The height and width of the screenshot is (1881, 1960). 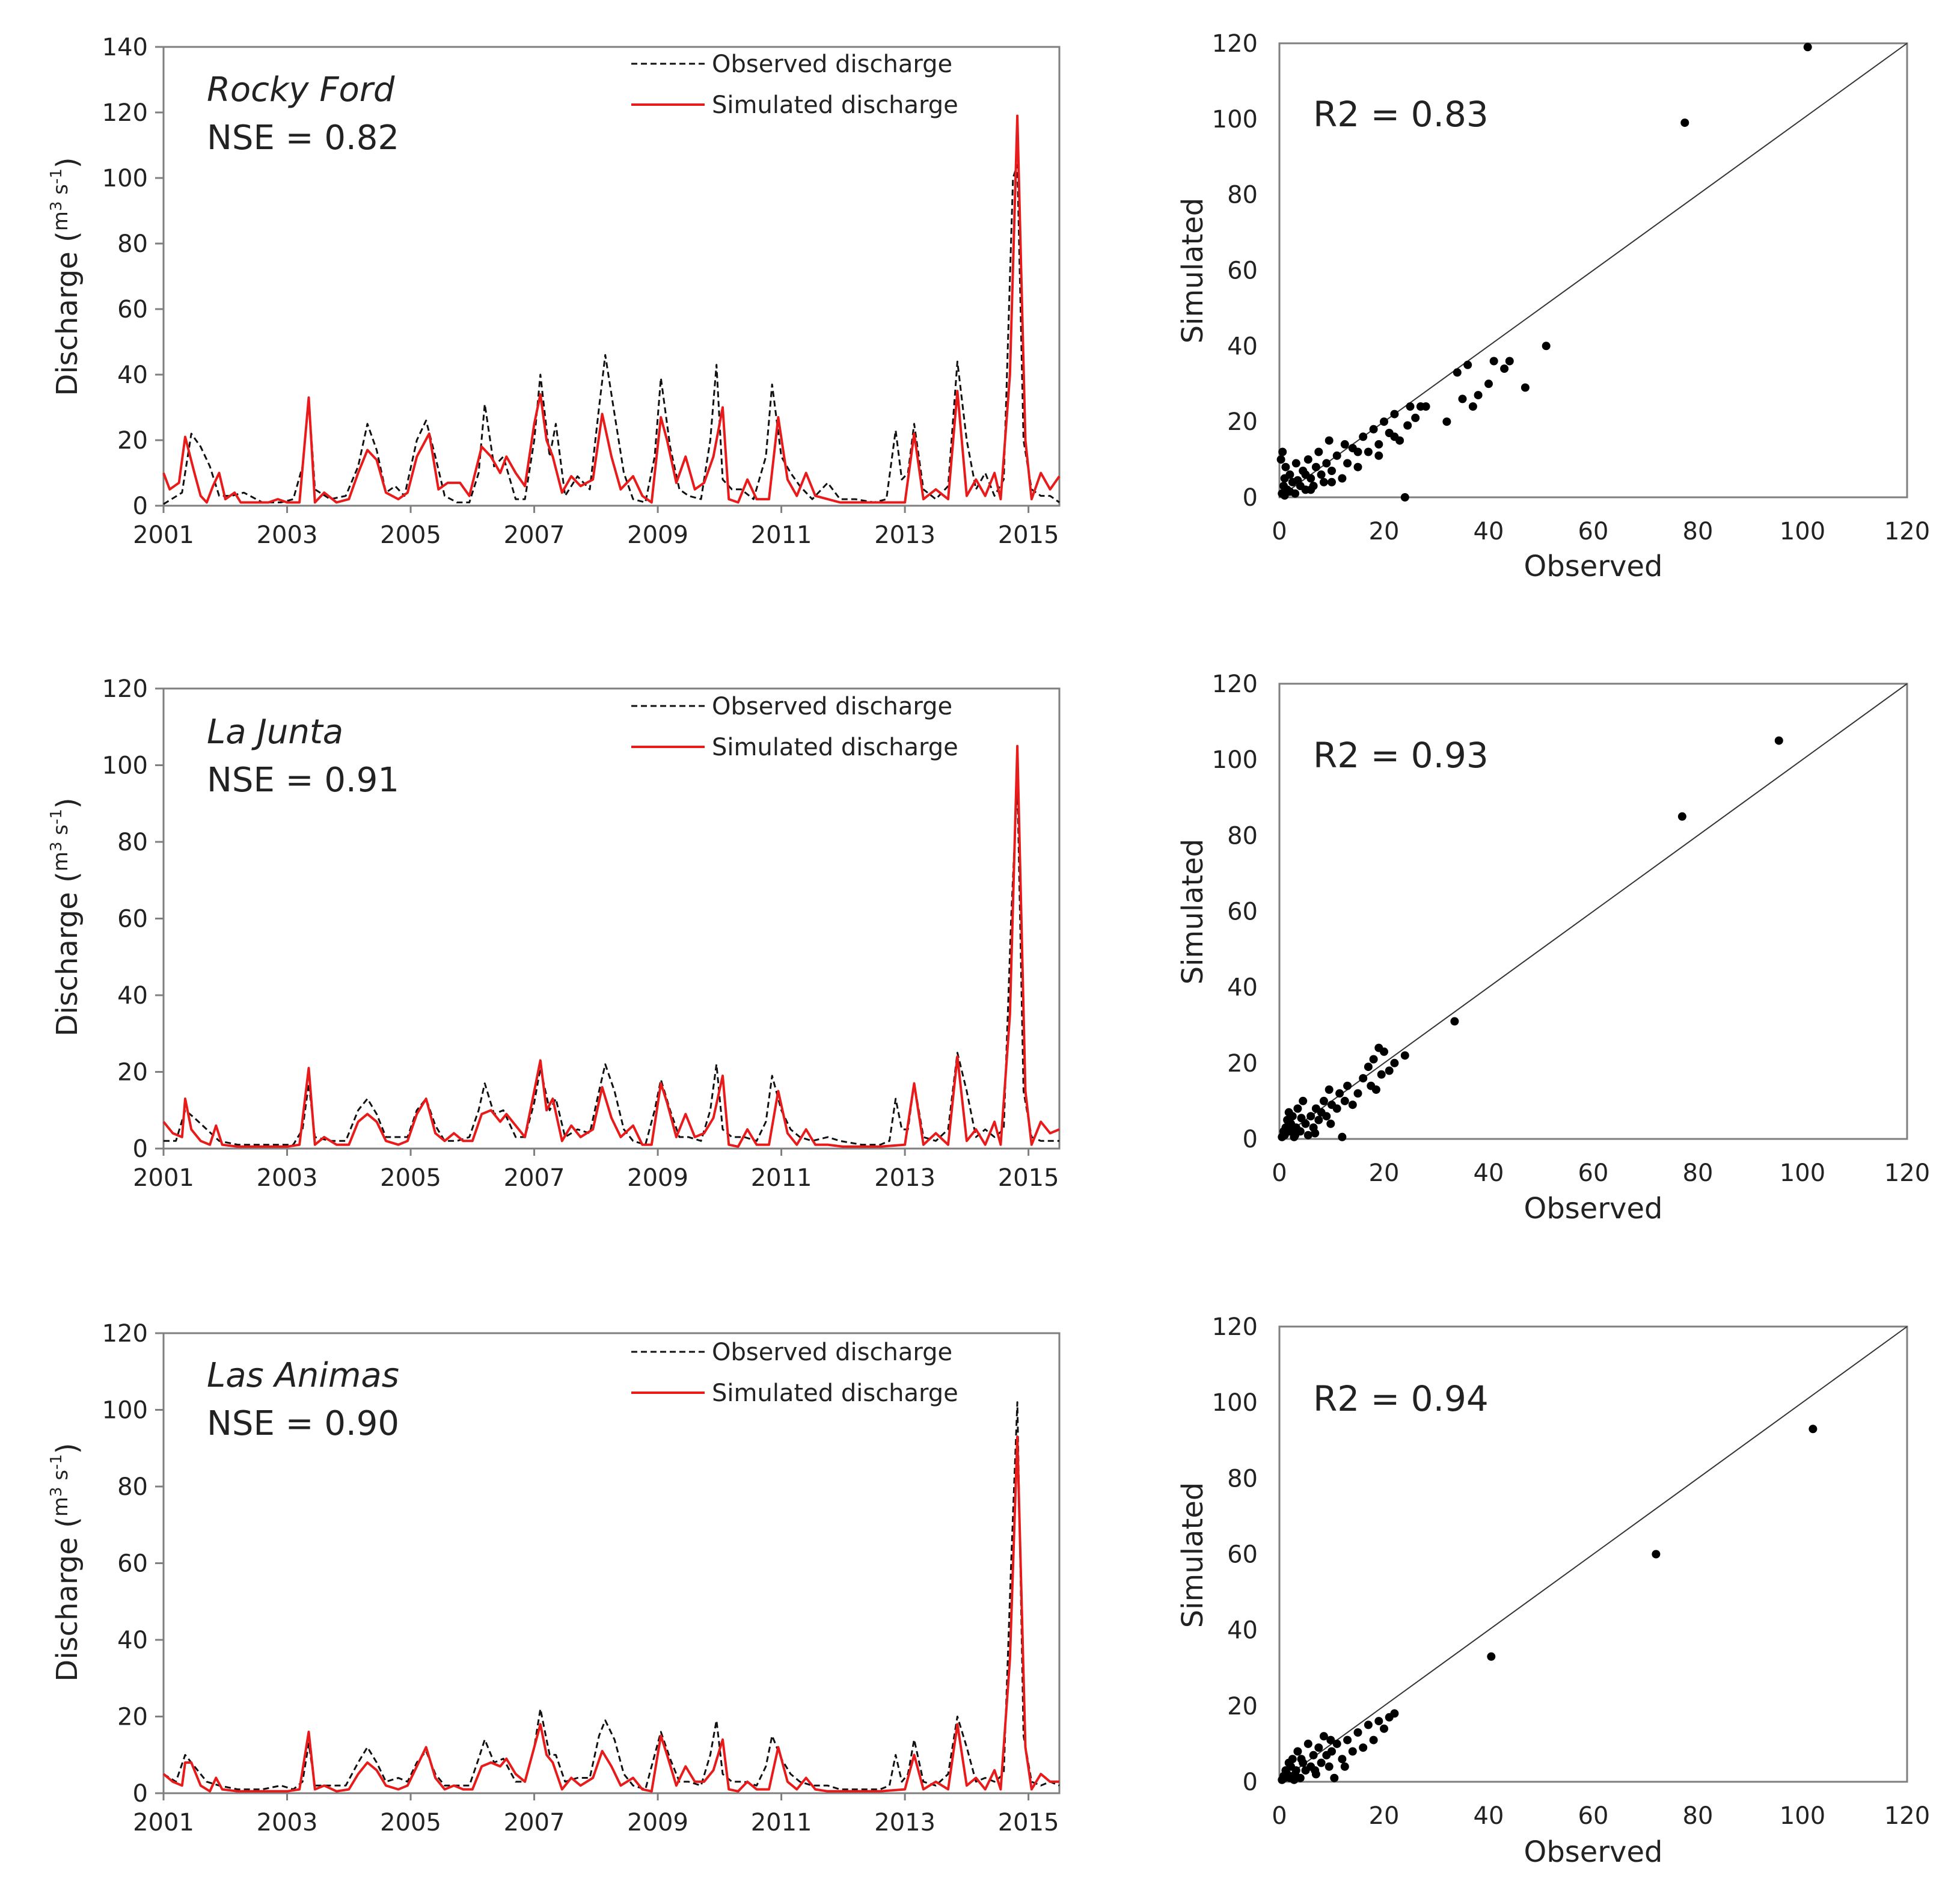 What do you see at coordinates (1401, 1398) in the screenshot?
I see `las-animas-r2: R2 = 0.94` at bounding box center [1401, 1398].